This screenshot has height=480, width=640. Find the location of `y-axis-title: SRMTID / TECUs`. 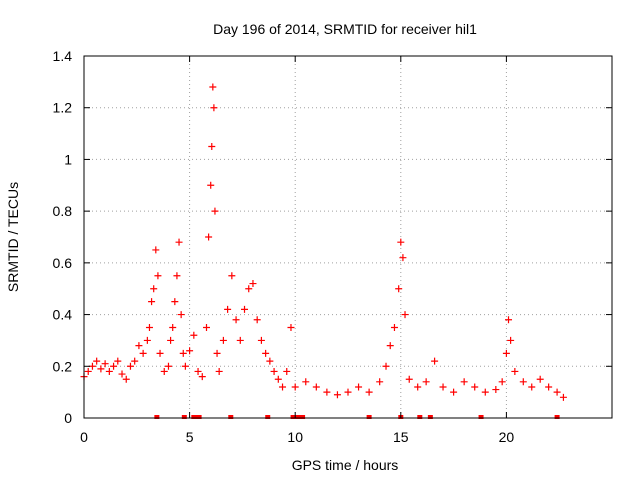

y-axis-title: SRMTID / TECUs is located at coordinates (13, 237).